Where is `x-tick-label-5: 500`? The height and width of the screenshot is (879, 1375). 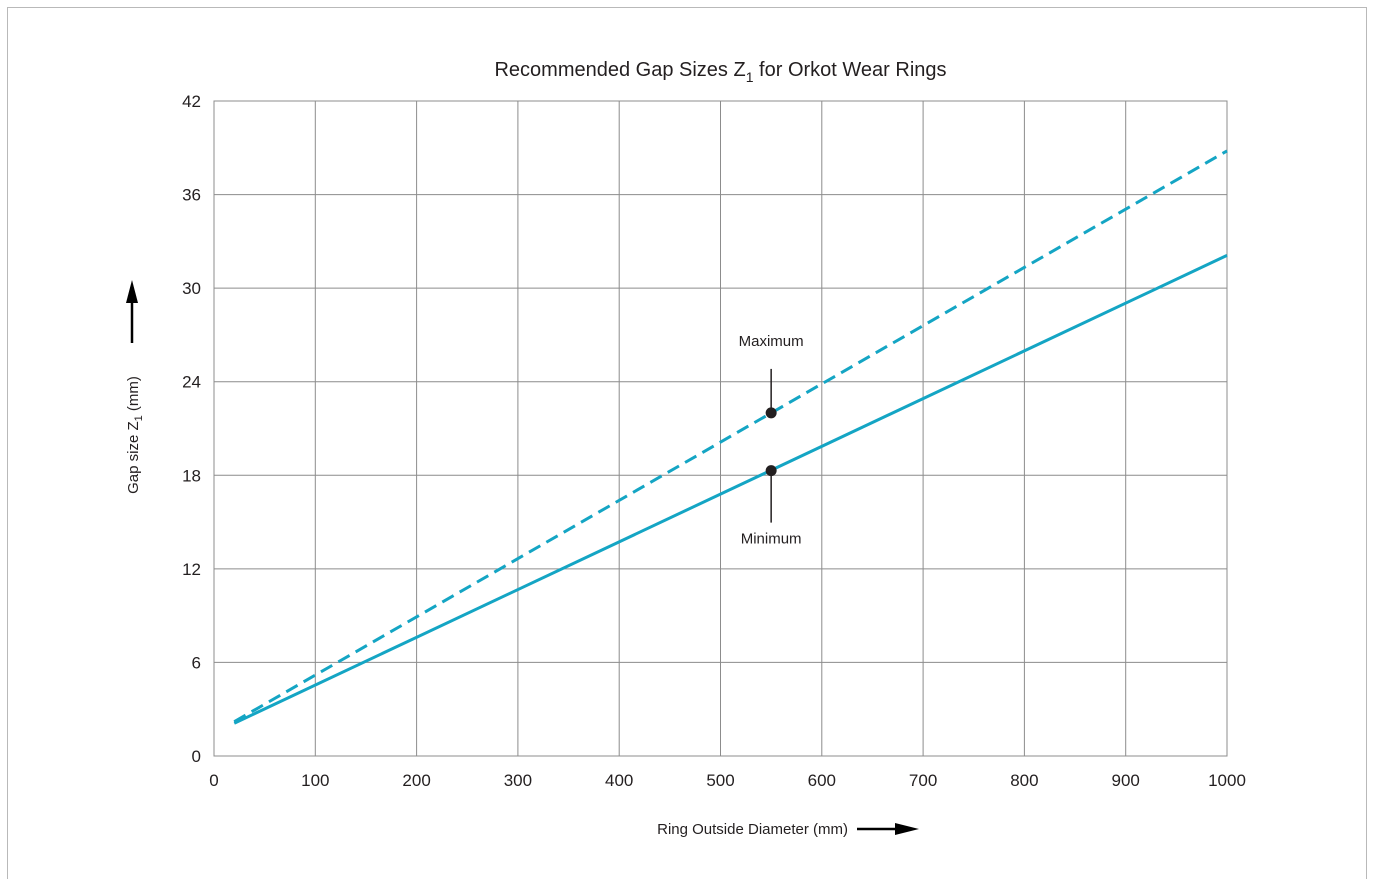 x-tick-label-5: 500 is located at coordinates (720, 780).